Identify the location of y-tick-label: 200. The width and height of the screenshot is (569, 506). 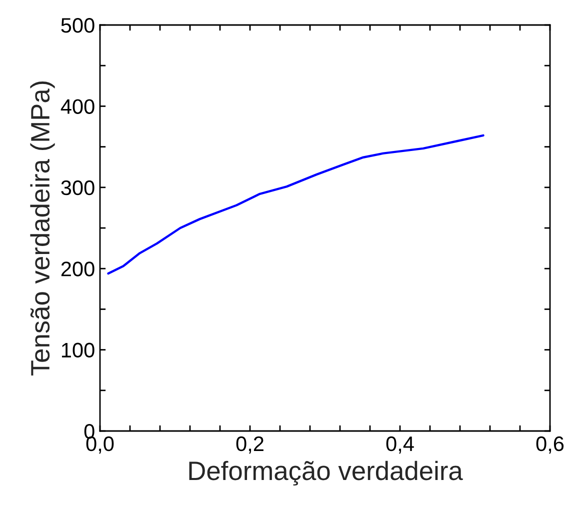
(77, 269).